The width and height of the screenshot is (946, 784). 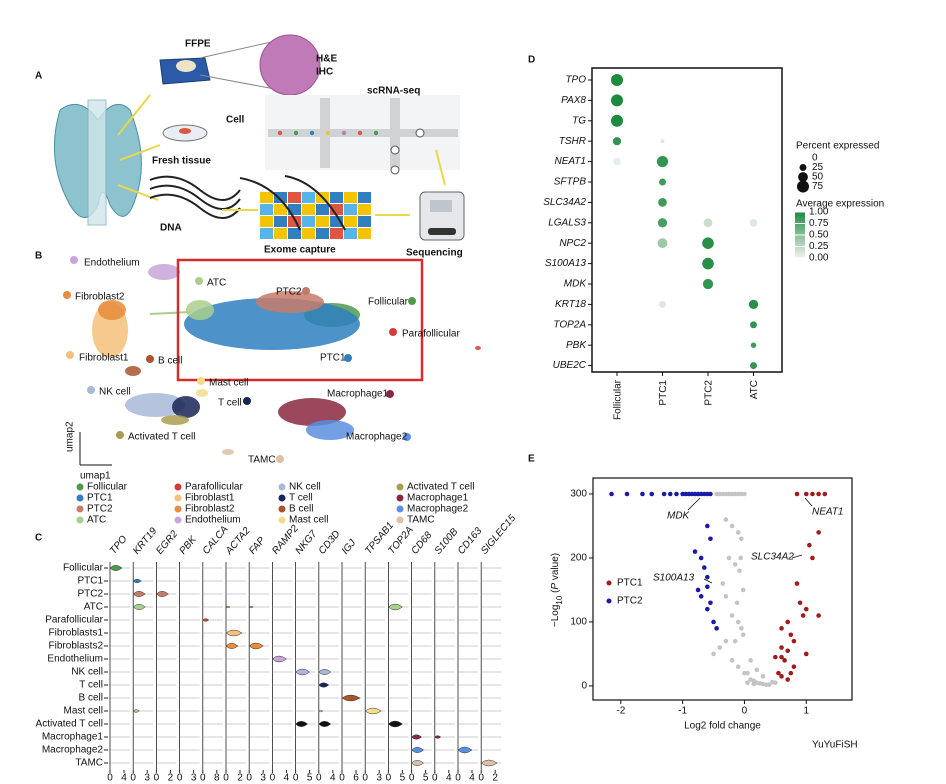 I want to click on legend-label: Follicular, so click(x=107, y=487).